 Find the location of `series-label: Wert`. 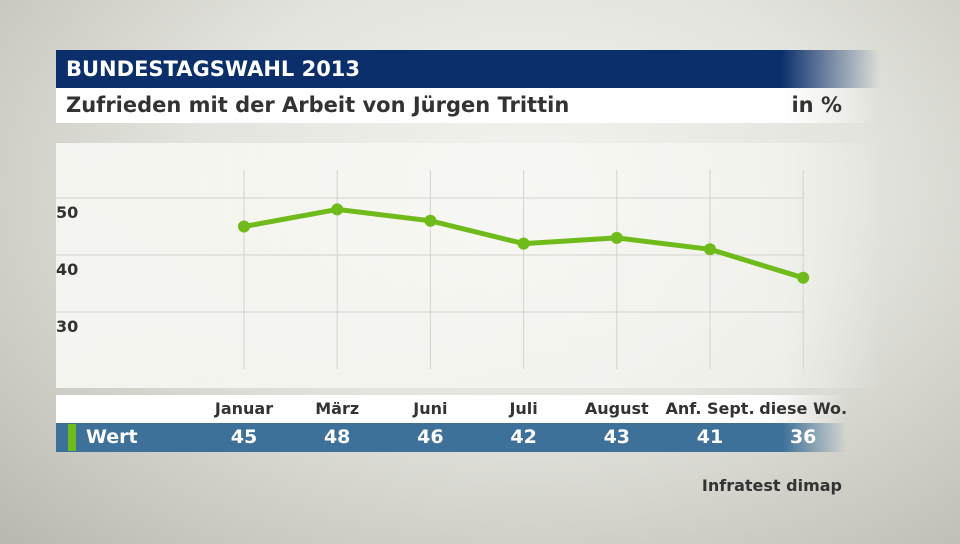

series-label: Wert is located at coordinates (112, 437).